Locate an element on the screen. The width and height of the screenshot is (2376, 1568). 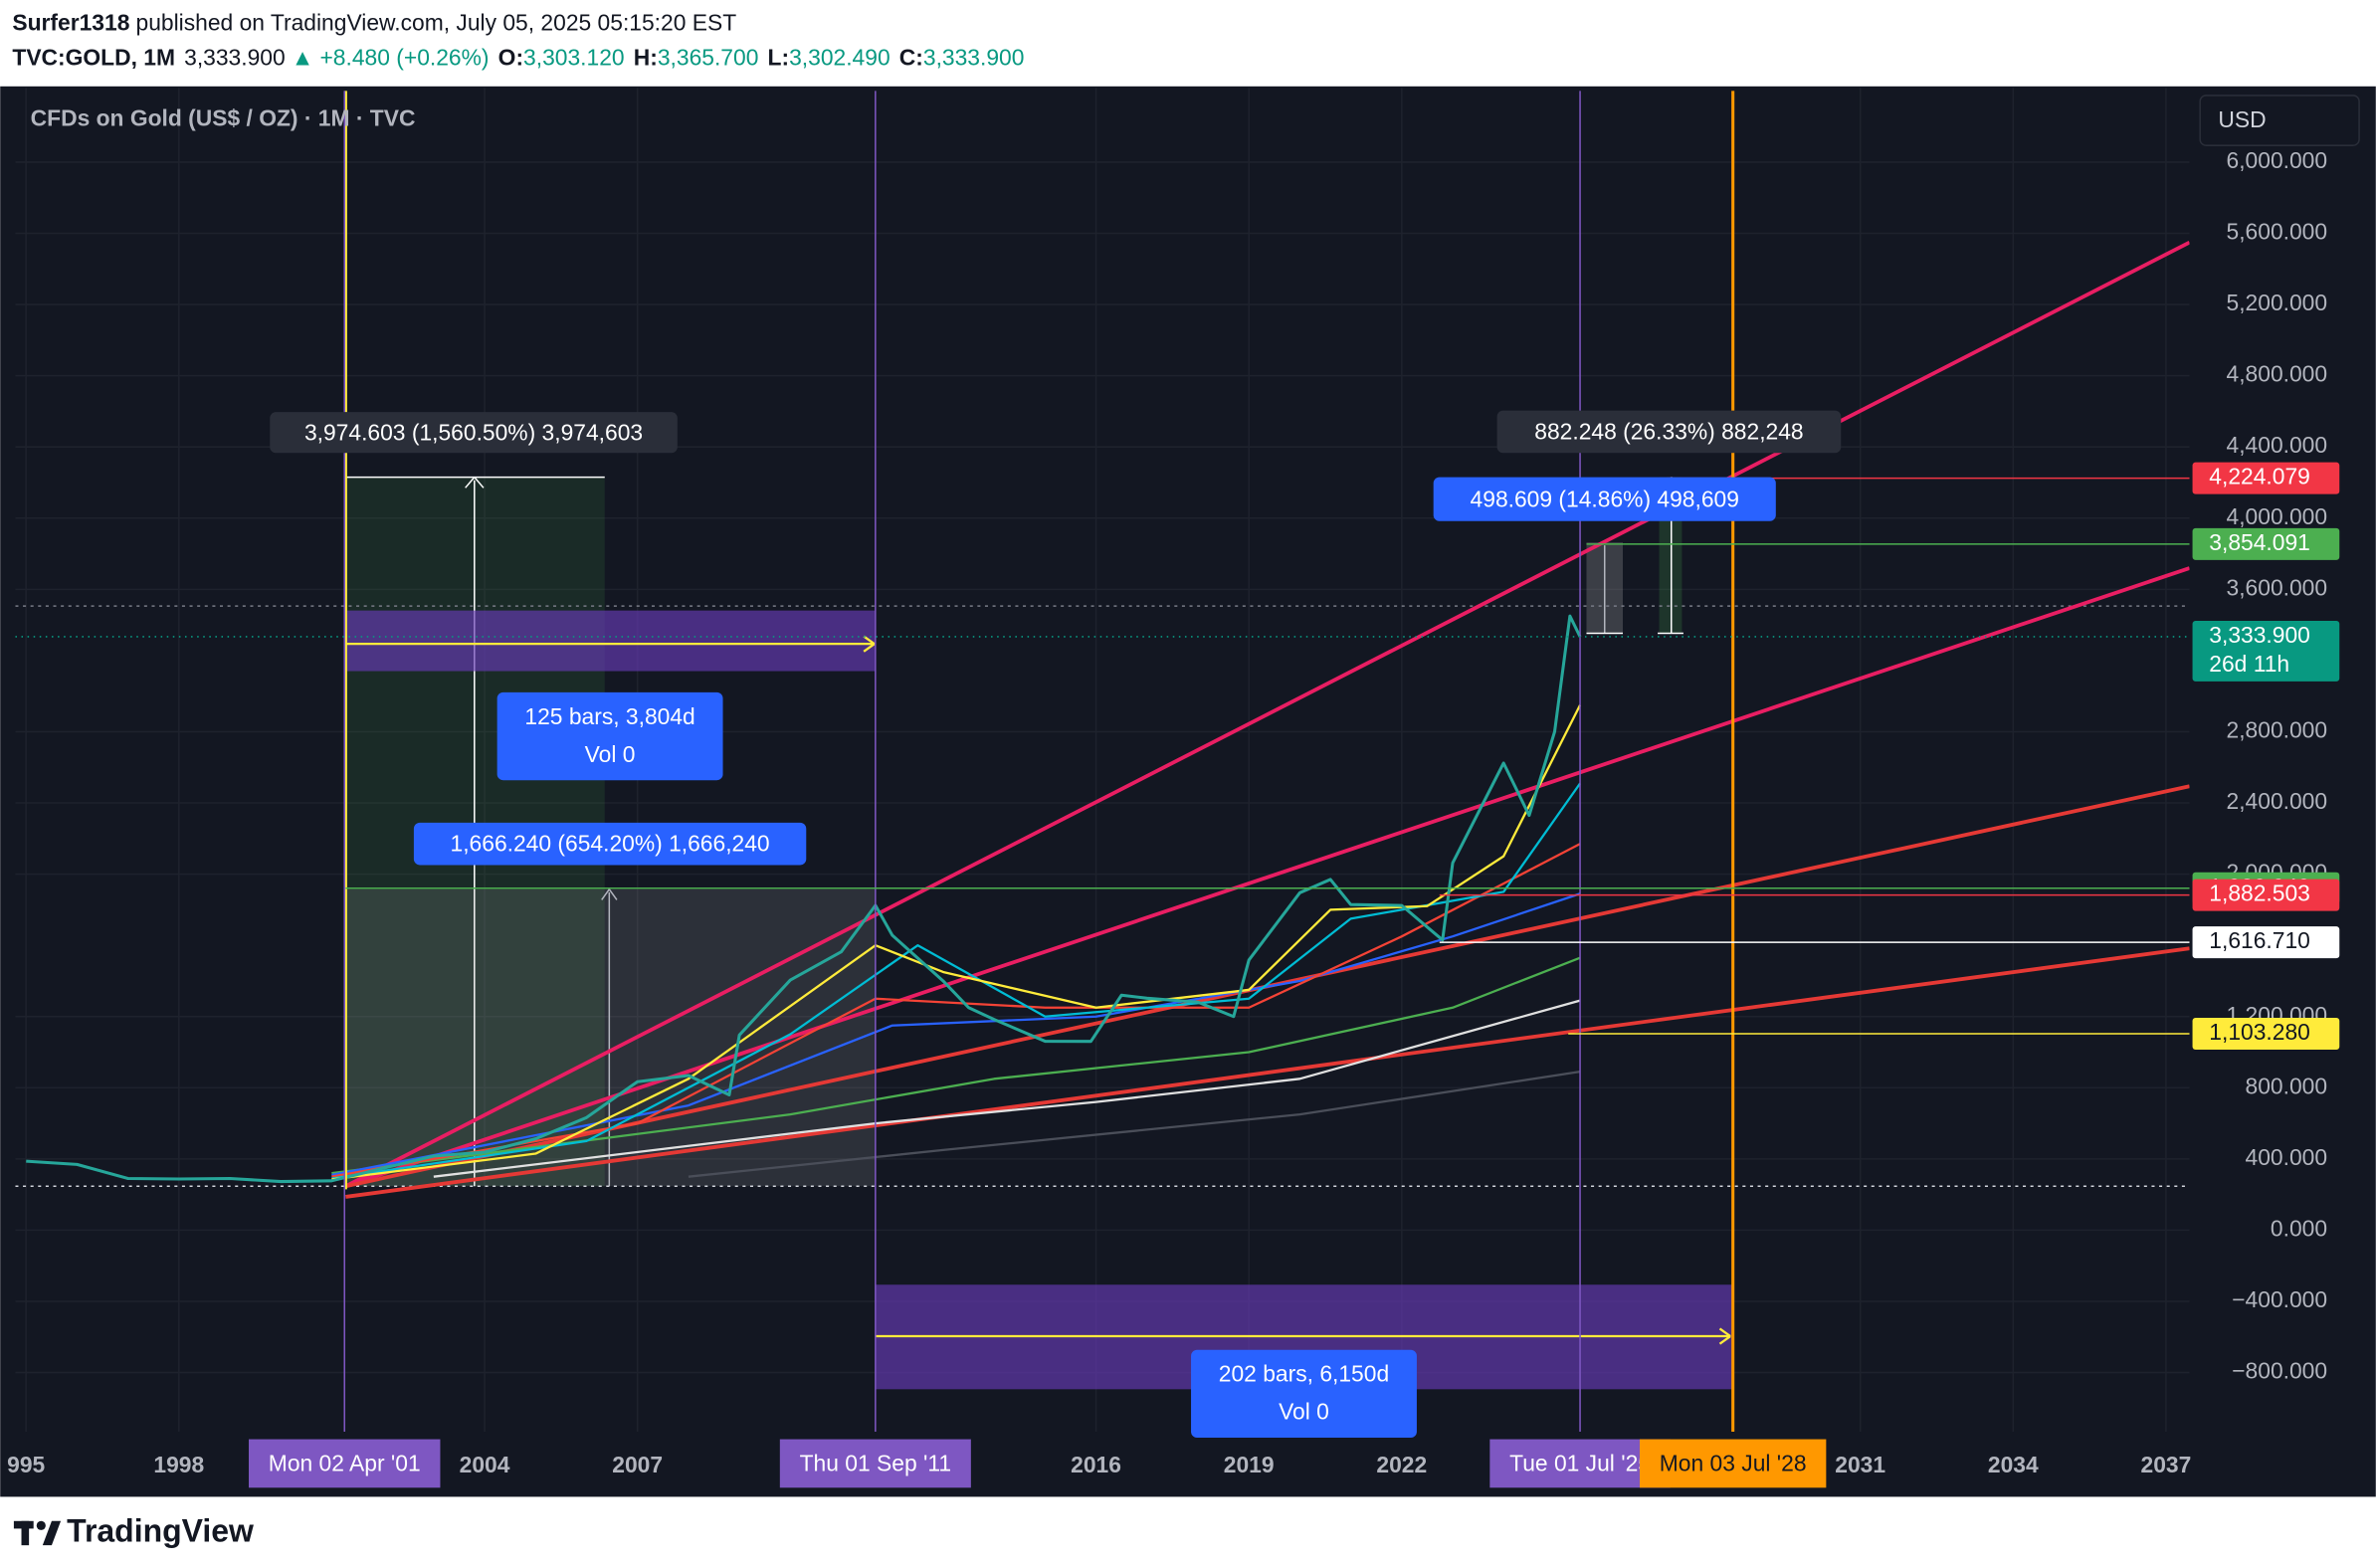
range-label: 202 bars, 6,150d is located at coordinates (1304, 1374).